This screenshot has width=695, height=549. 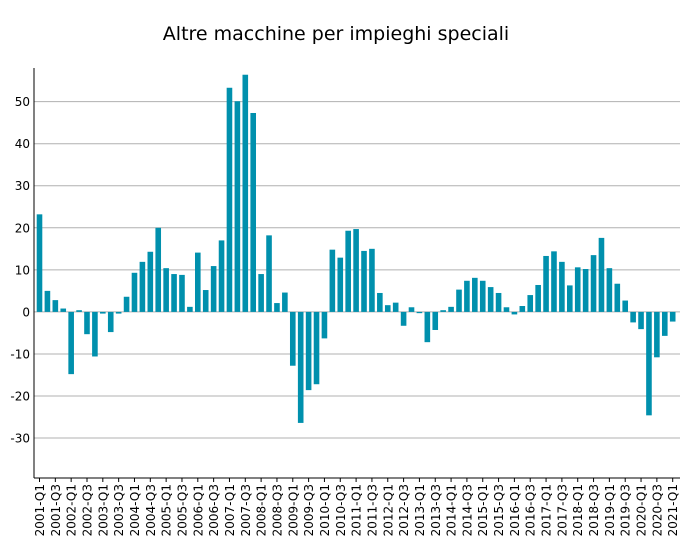 I want to click on bar: 2006-Q3: 10.9, so click(x=213, y=289).